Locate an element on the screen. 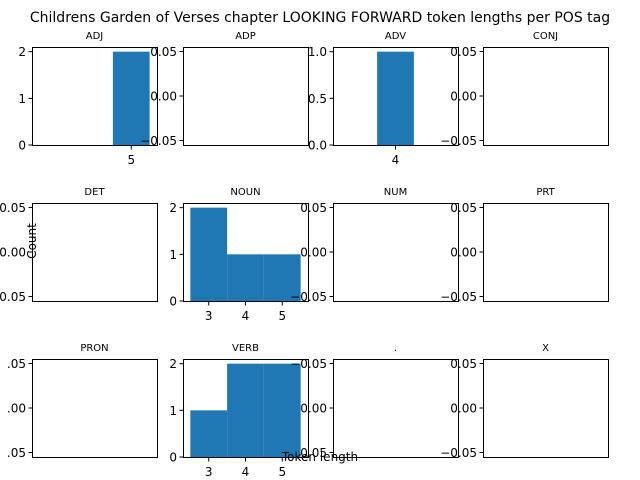 The image size is (640, 480). ytick-label-noun-0: 0 is located at coordinates (173, 302).